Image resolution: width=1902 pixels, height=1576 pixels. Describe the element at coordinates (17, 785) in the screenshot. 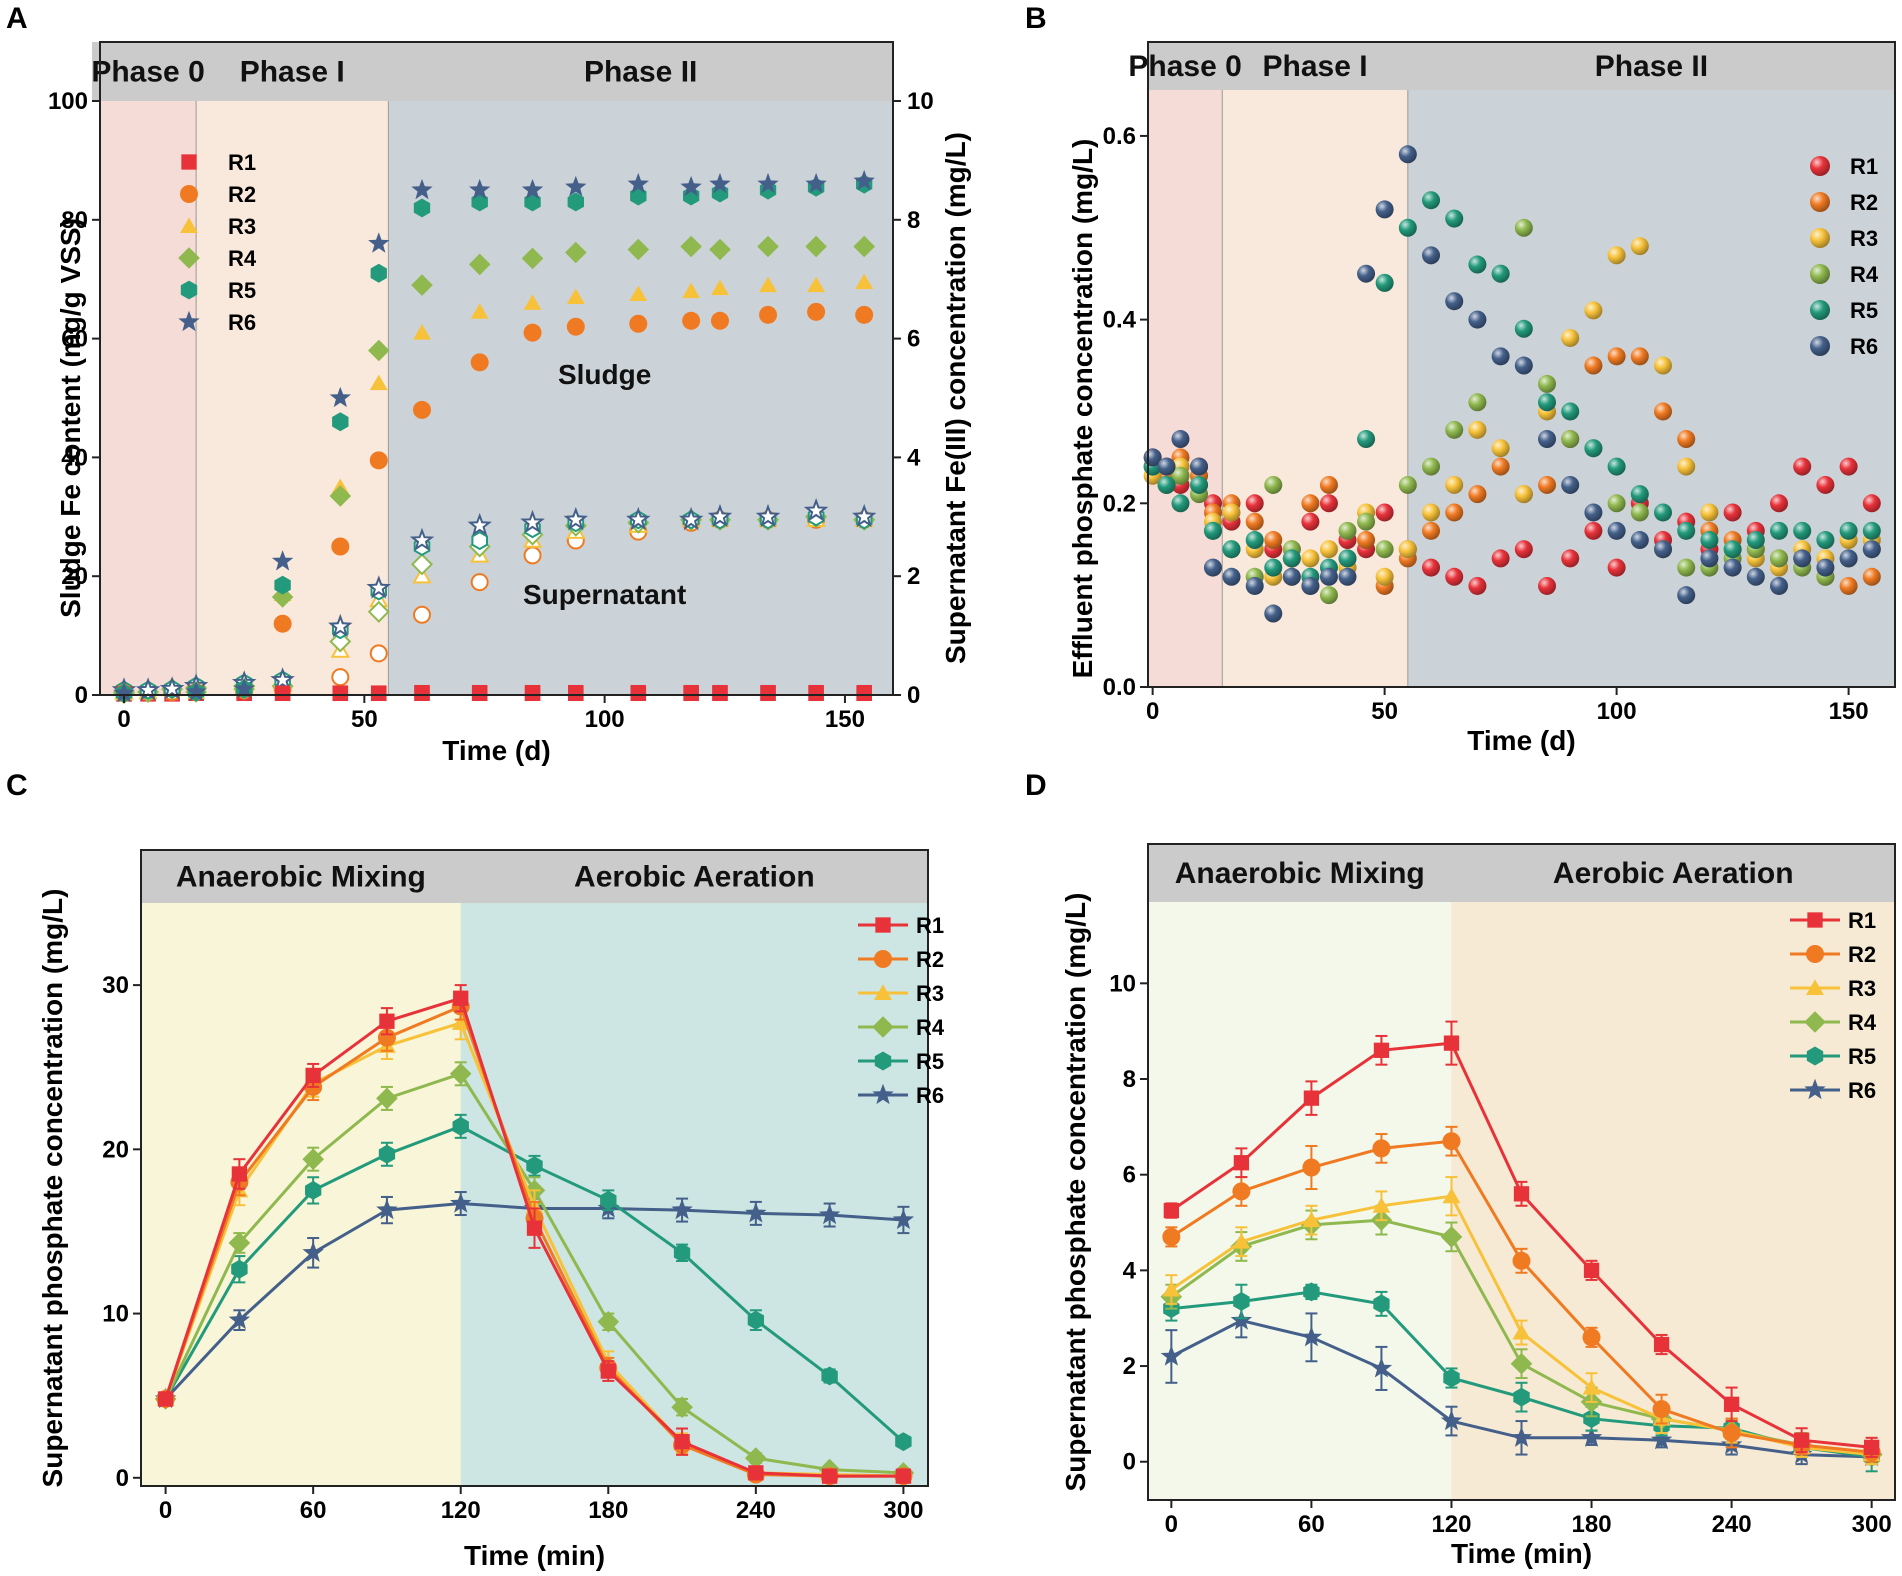

I see `panel-label-c: C` at that location.